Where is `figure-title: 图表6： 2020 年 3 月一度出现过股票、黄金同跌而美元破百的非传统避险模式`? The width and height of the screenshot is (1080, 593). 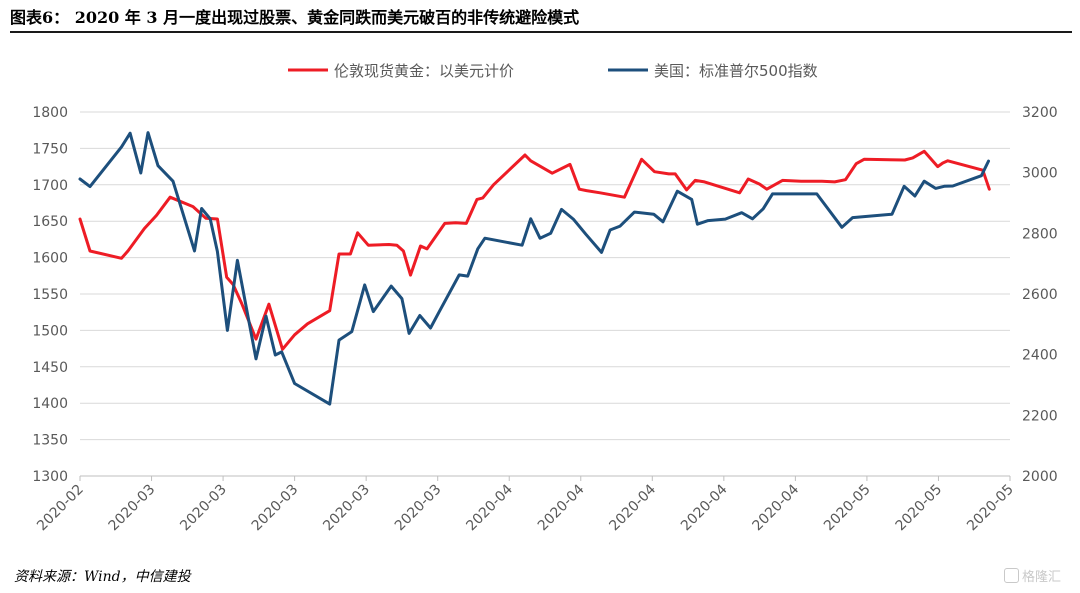
figure-title: 图表6： 2020 年 3 月一度出现过股票、黄金同跌而美元破百的非传统避险模式 is located at coordinates (295, 17).